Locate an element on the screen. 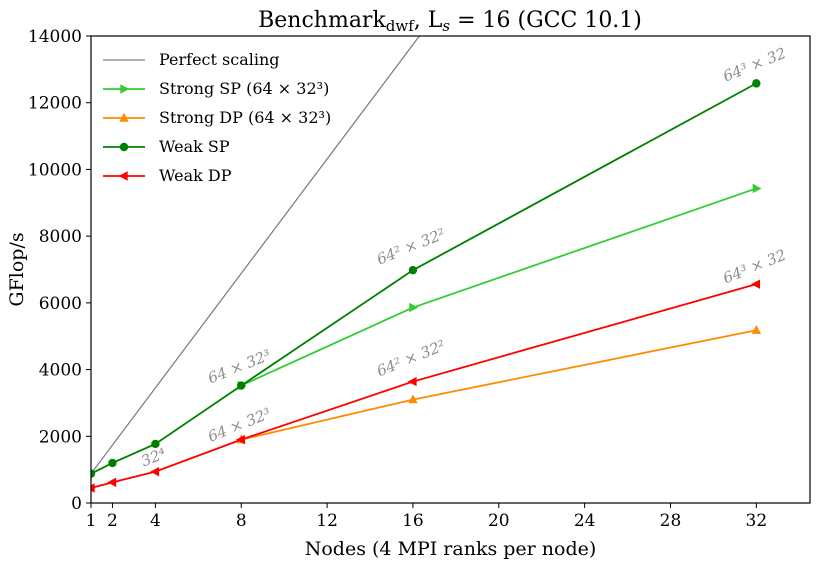  legend-entry: Strong DP (64 × 32³) is located at coordinates (217, 117).